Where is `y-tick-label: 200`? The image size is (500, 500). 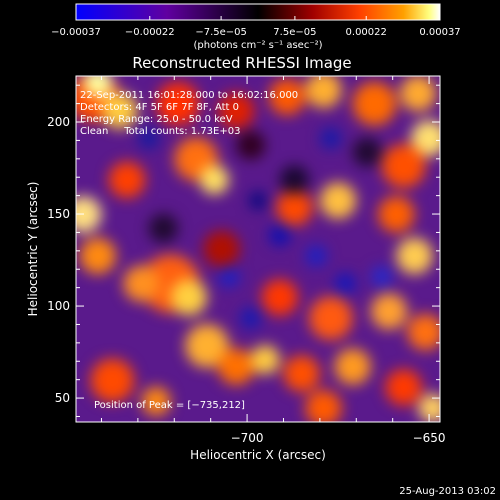 y-tick-label: 200 is located at coordinates (58, 122).